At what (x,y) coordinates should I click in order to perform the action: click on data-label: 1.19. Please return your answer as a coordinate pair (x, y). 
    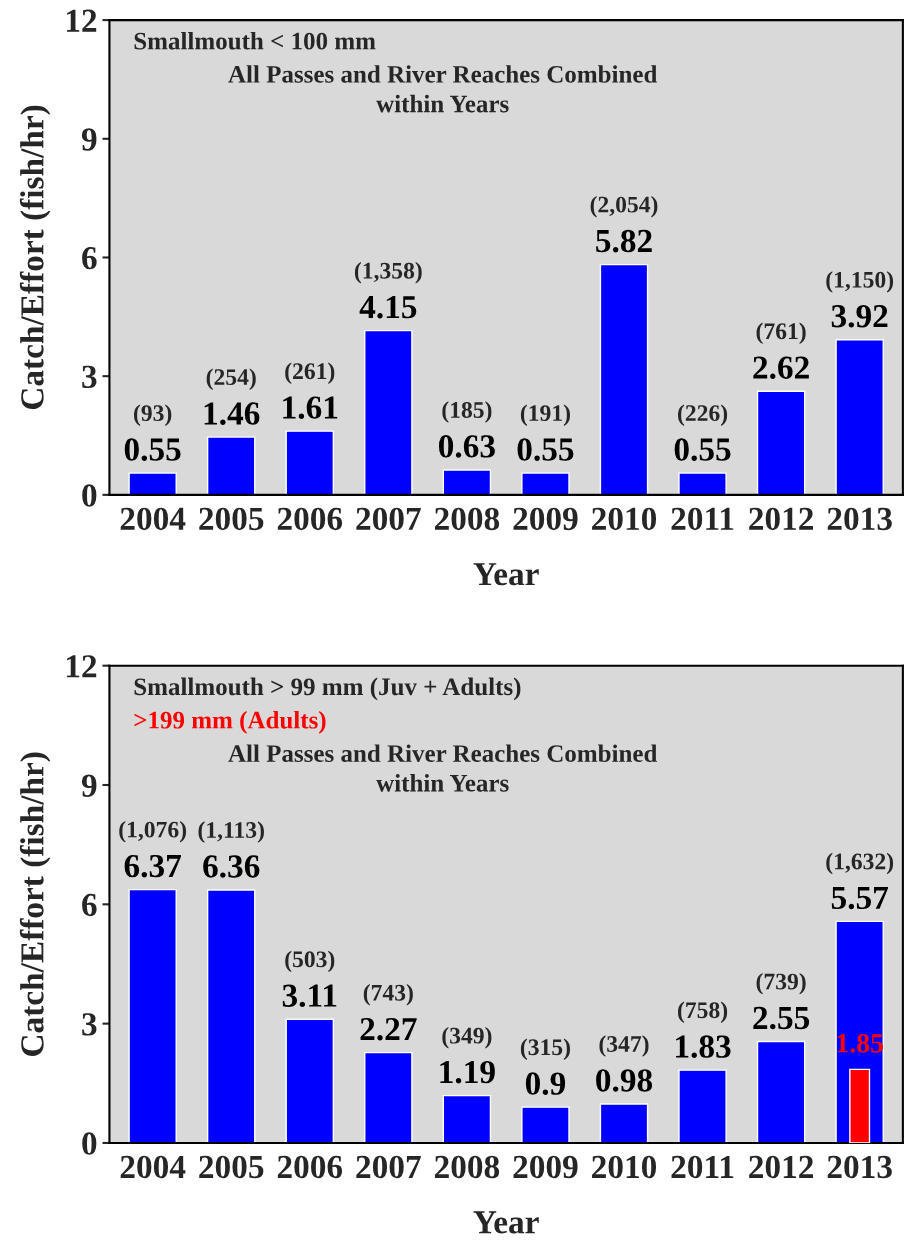
    Looking at the image, I should click on (467, 1072).